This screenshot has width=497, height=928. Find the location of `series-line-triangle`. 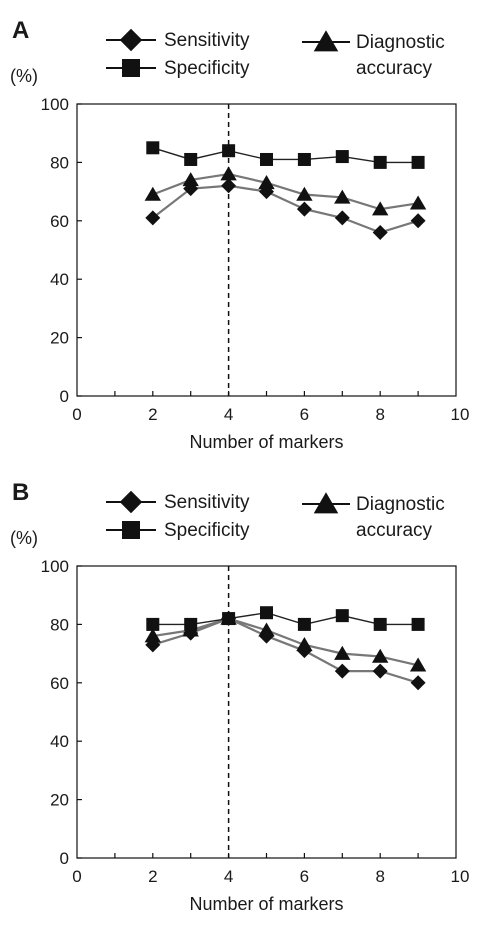

series-line-triangle is located at coordinates (285, 191).